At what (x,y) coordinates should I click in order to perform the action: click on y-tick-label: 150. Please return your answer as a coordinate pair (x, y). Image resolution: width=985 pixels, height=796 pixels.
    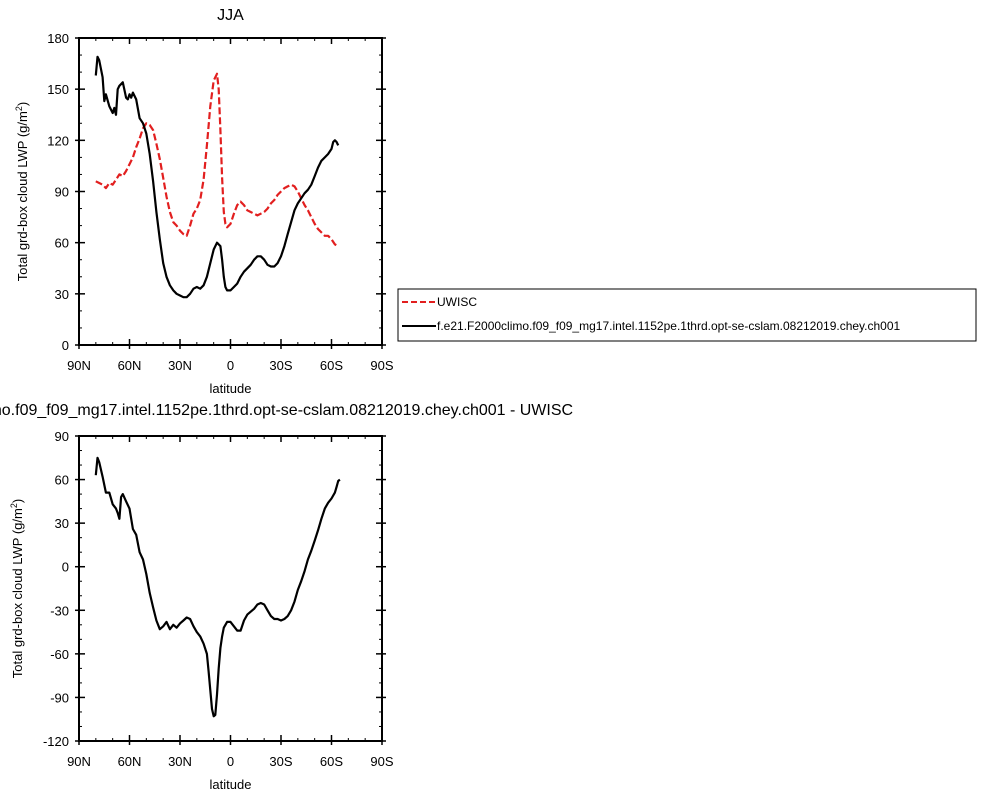
    Looking at the image, I should click on (58, 89).